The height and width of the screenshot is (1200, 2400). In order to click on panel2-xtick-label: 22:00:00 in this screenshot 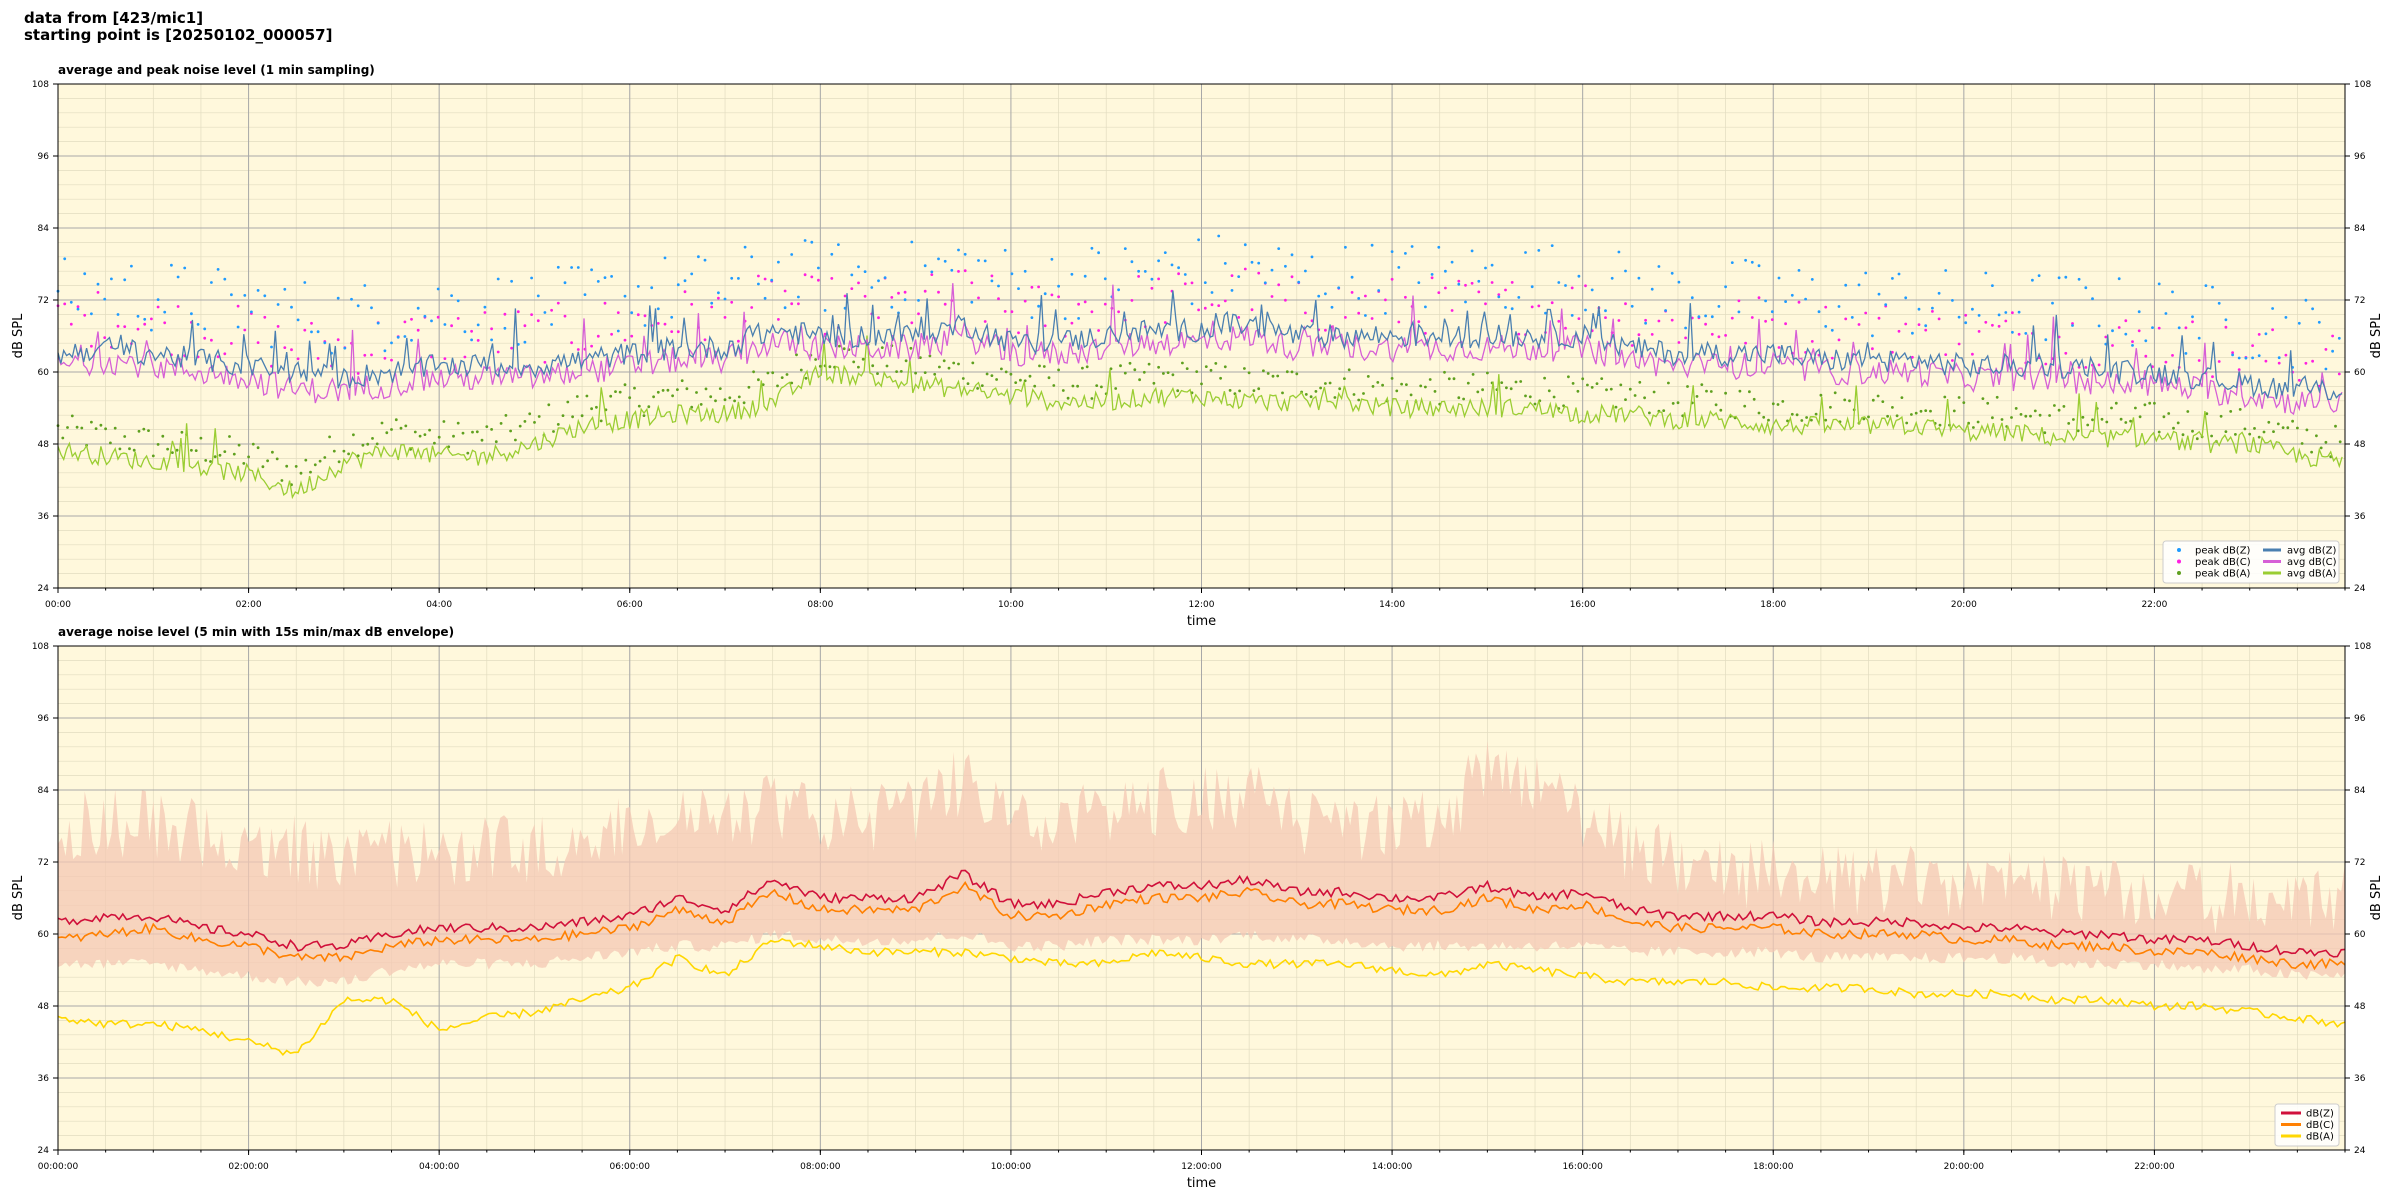, I will do `click(2154, 1167)`.